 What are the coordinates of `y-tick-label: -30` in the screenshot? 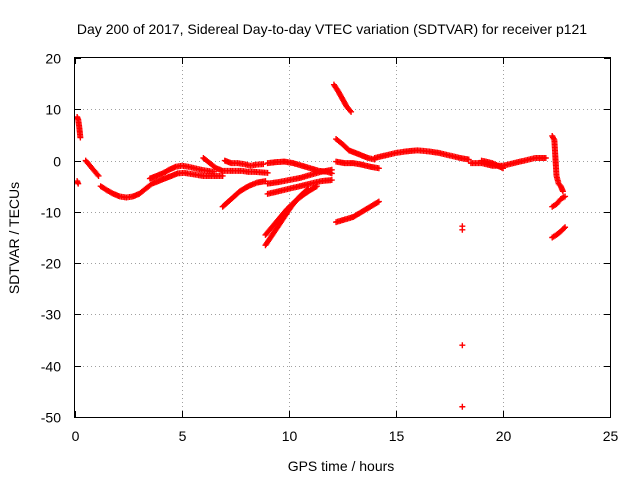 It's located at (51, 315).